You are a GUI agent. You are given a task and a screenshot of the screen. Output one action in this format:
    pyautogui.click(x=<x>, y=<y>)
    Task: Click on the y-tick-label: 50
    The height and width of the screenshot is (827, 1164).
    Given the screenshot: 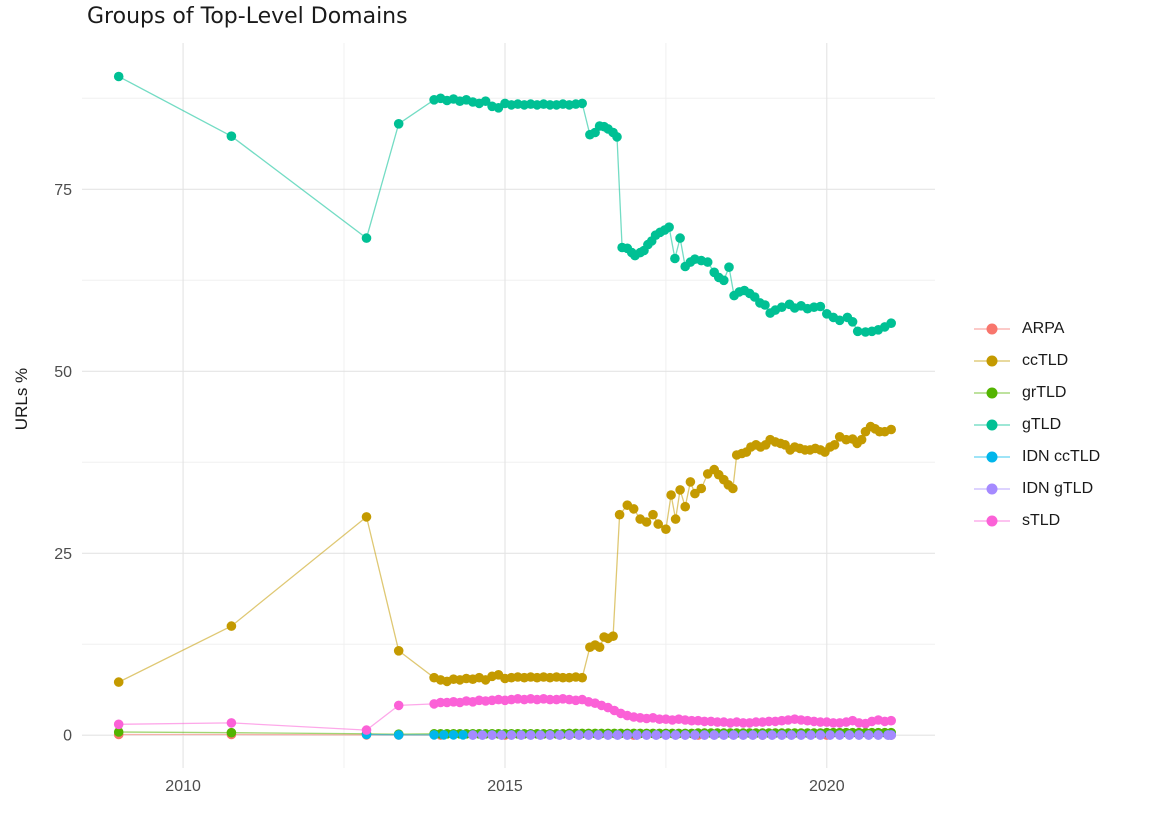 What is the action you would take?
    pyautogui.click(x=63, y=372)
    